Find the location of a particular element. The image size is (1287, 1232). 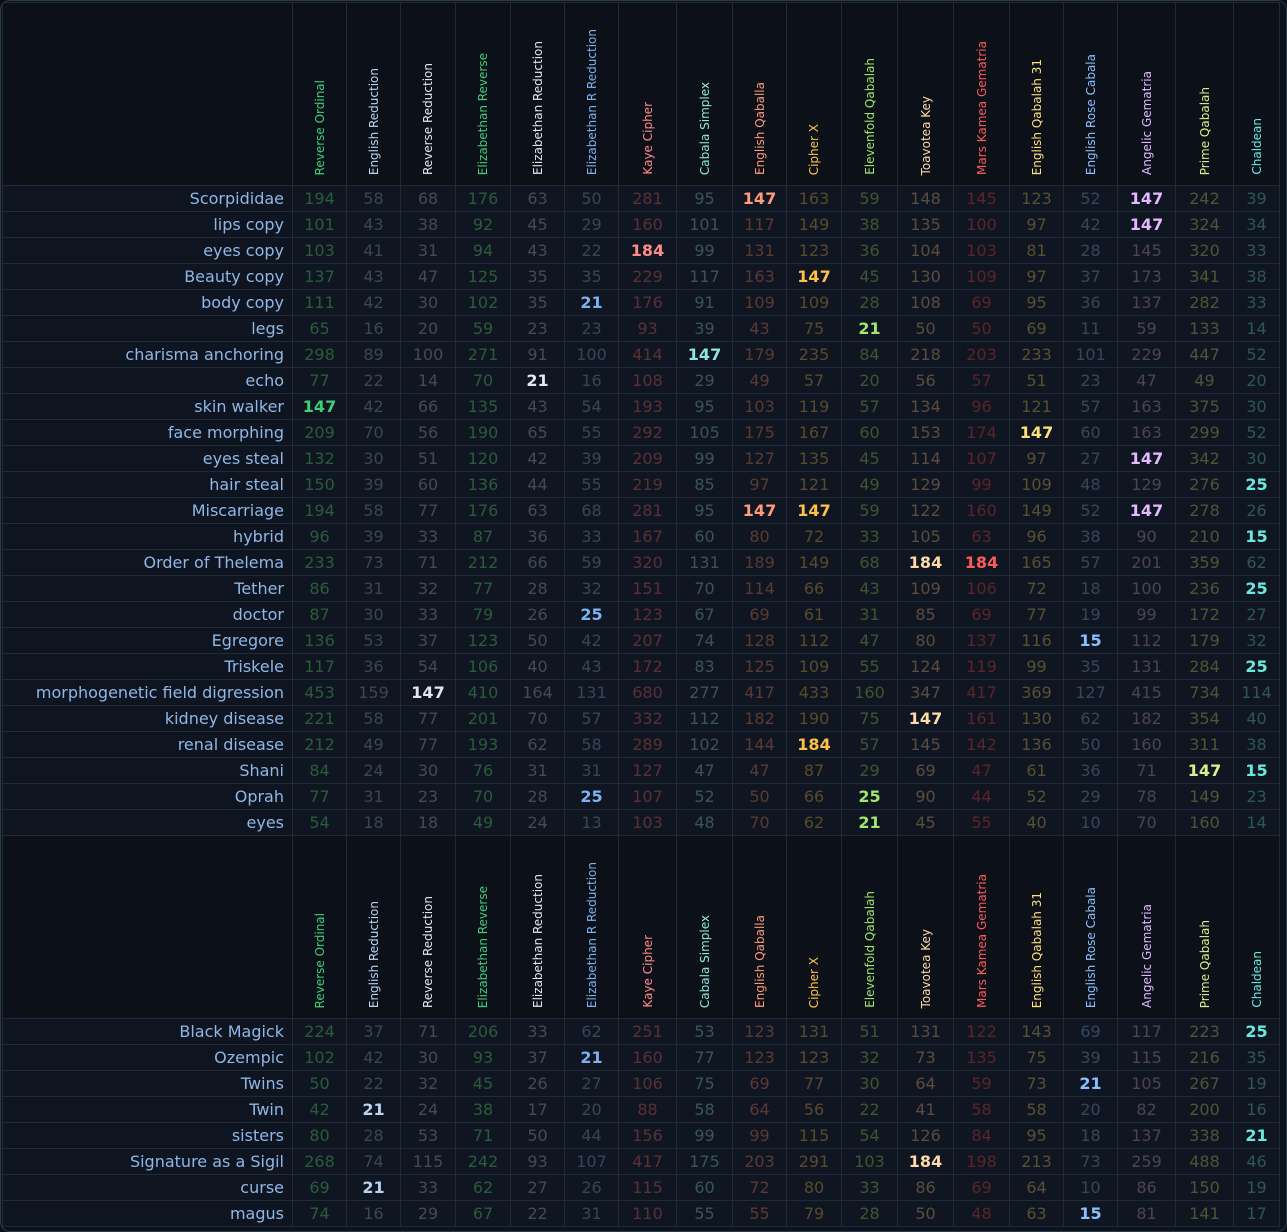

value-cell: 167 is located at coordinates (647, 536).